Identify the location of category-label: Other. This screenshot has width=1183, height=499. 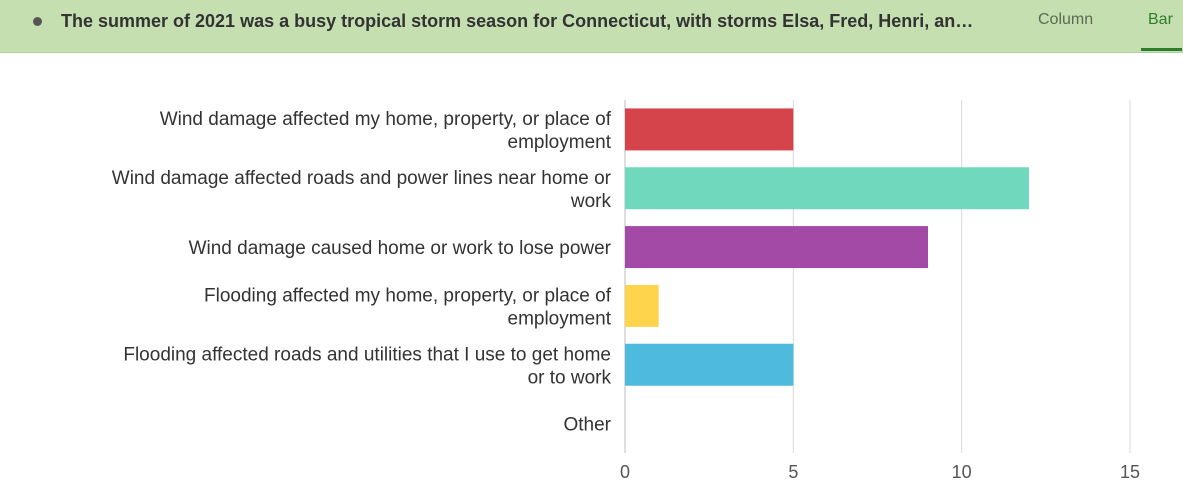
(587, 425).